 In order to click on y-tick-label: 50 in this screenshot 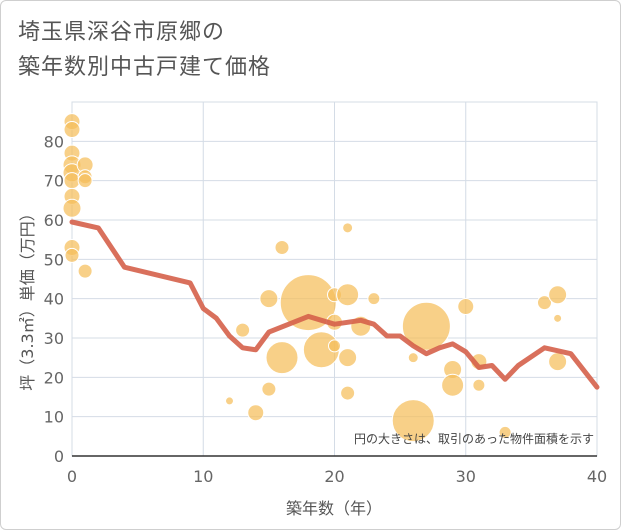, I will do `click(54, 259)`.